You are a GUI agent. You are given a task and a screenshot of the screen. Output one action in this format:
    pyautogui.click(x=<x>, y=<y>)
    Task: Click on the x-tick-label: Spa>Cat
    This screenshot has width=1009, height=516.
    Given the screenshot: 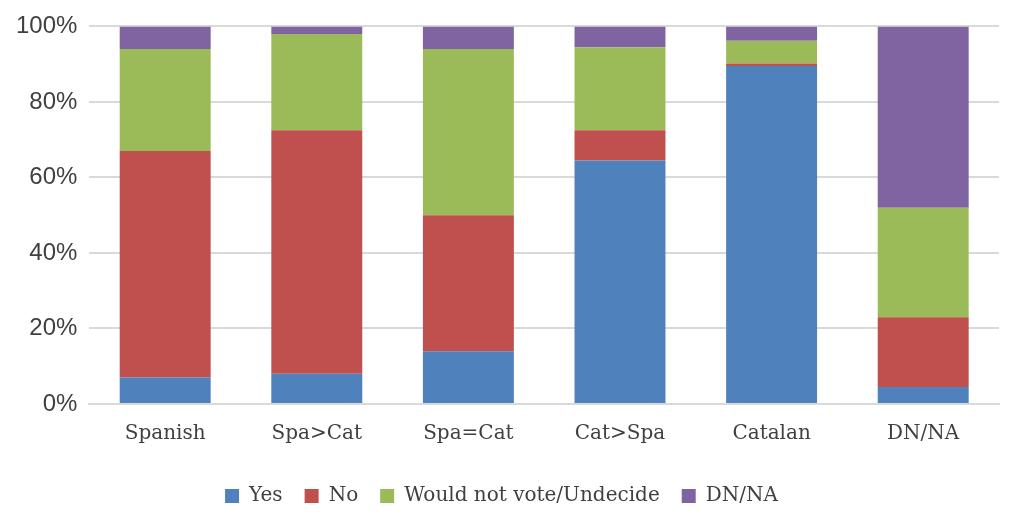 What is the action you would take?
    pyautogui.click(x=317, y=432)
    